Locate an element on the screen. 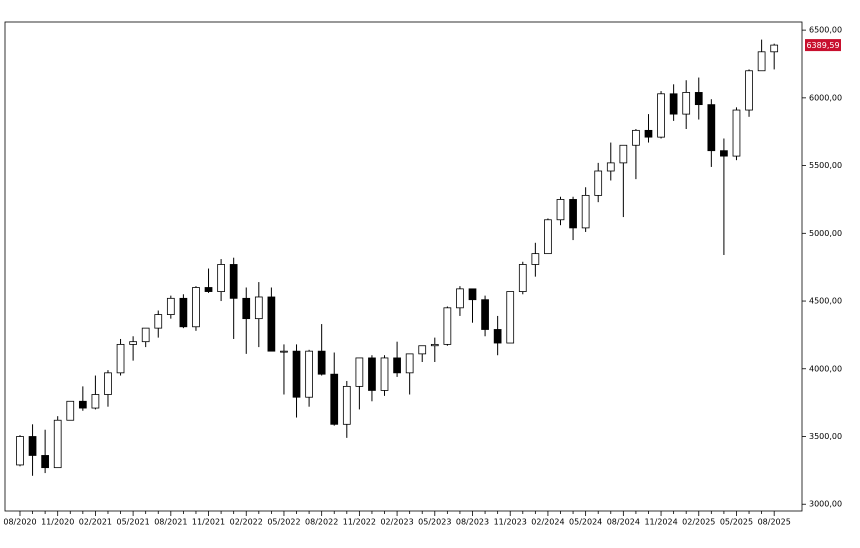 The height and width of the screenshot is (548, 860). last-price-label: 6389,59 is located at coordinates (822, 45).